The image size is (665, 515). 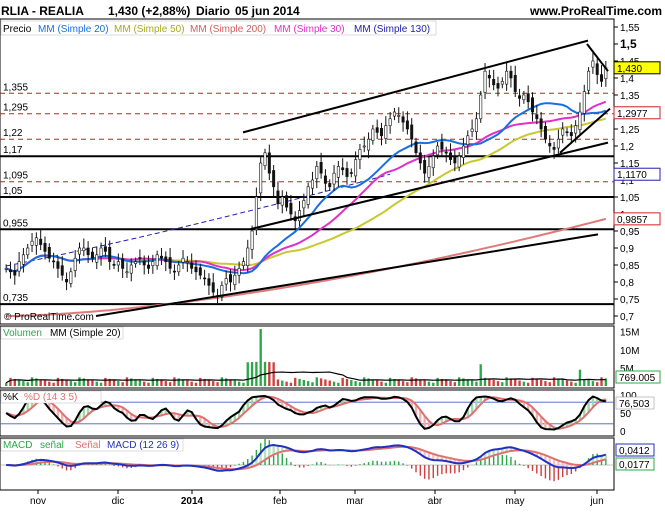 I want to click on trendline-wedge, so click(x=597, y=57).